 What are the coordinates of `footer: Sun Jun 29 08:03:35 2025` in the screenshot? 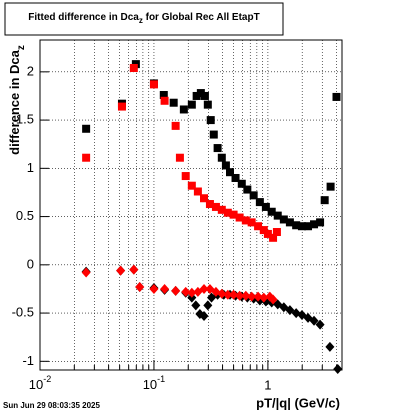 It's located at (51, 405).